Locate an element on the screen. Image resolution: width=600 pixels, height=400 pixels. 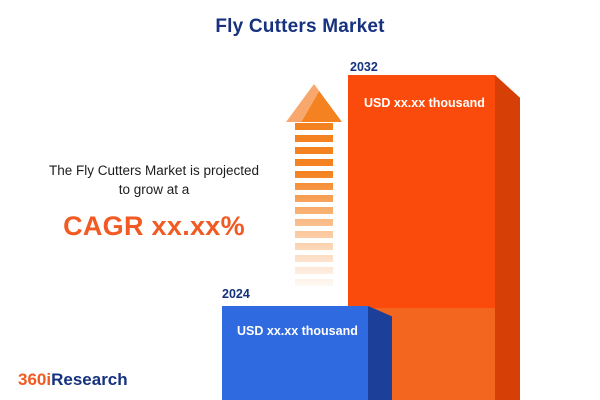
bar-2032-side-face is located at coordinates (507, 237).